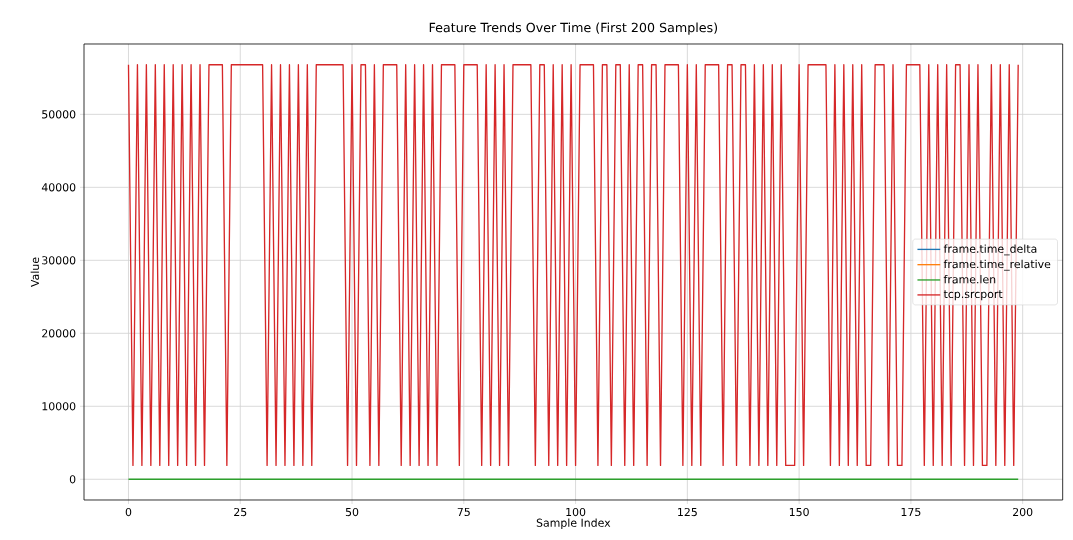 The width and height of the screenshot is (1073, 540). I want to click on legend-label: frame.time_delta, so click(990, 250).